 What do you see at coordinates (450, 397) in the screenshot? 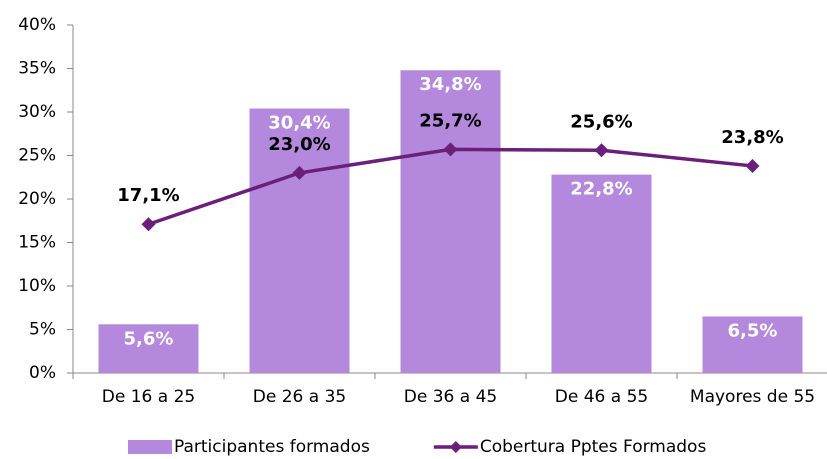
I see `x-tick-label: De 36 a 45` at bounding box center [450, 397].